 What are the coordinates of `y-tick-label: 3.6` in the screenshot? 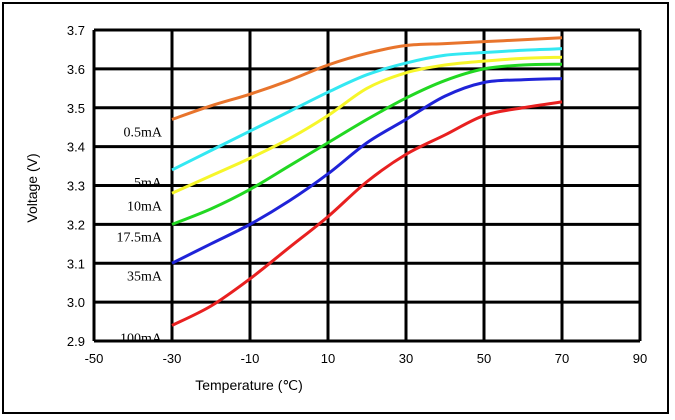 It's located at (76, 69).